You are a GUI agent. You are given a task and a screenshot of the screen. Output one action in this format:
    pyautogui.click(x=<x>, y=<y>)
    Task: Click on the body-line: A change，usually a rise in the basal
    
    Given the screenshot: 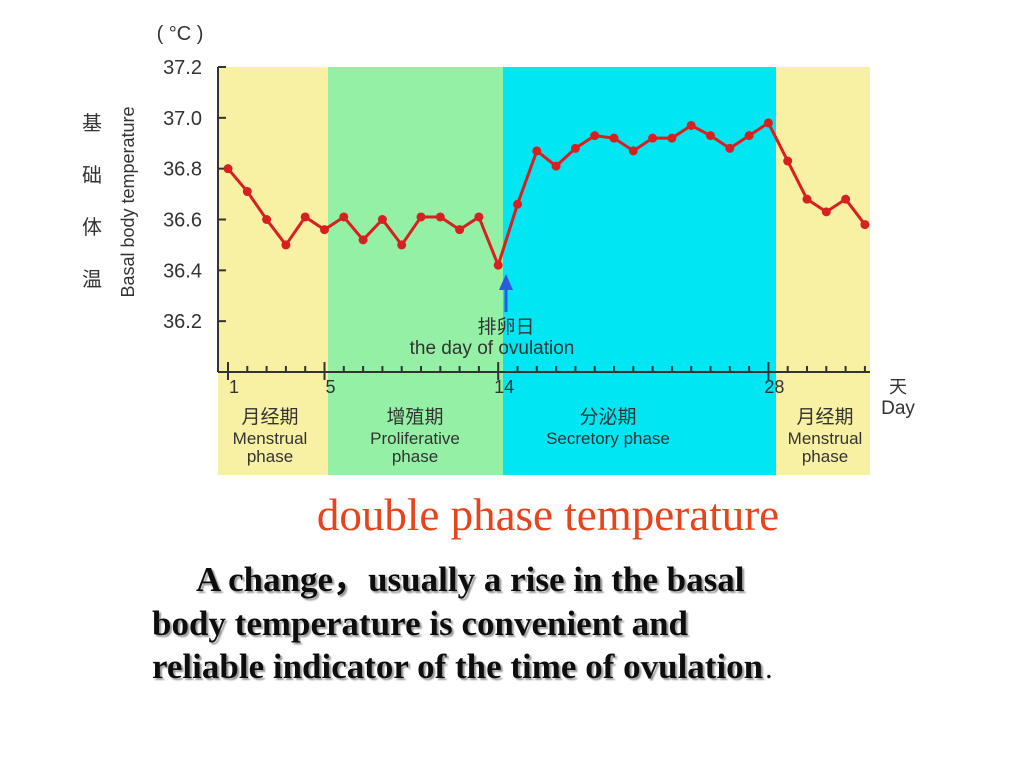 What is the action you would take?
    pyautogui.click(x=470, y=579)
    